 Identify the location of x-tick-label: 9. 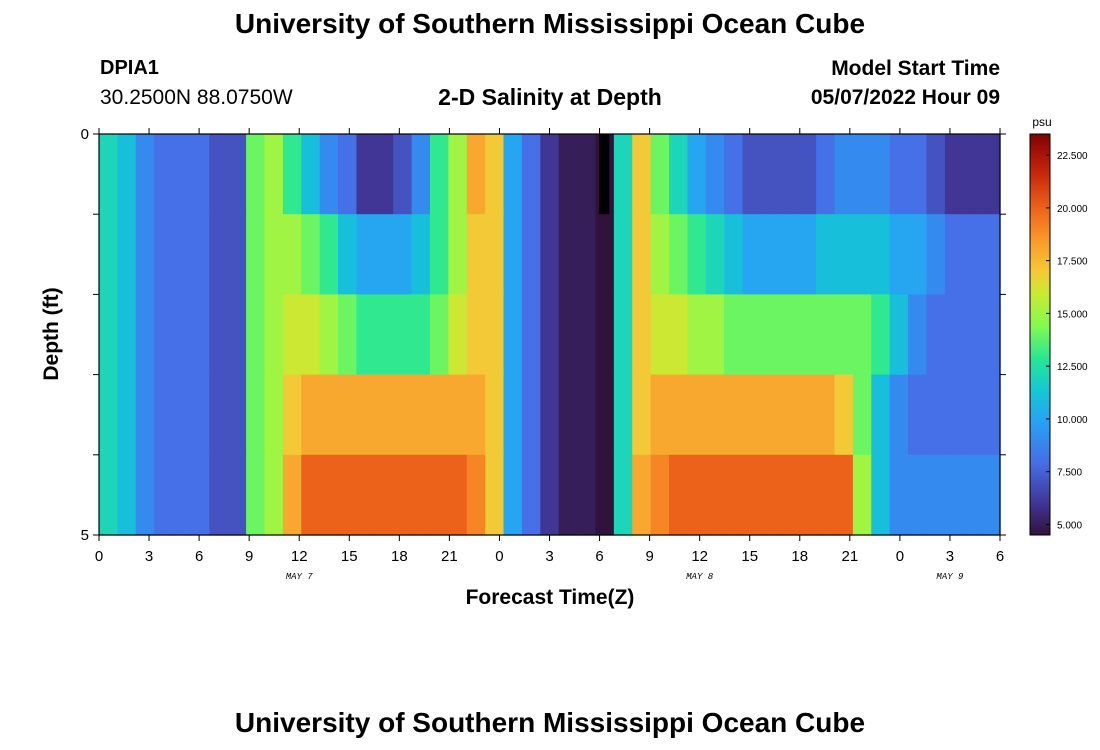
(649, 556).